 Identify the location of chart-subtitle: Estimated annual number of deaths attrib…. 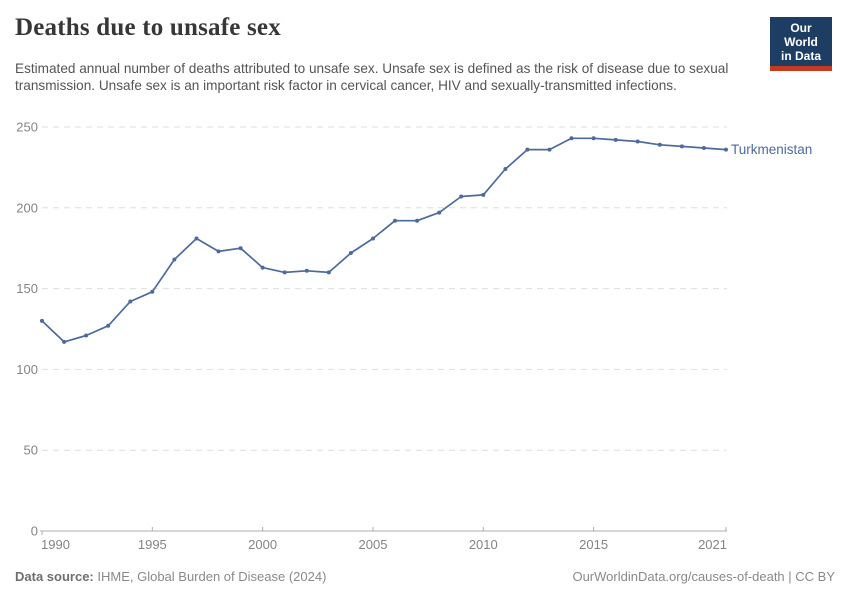
(372, 77).